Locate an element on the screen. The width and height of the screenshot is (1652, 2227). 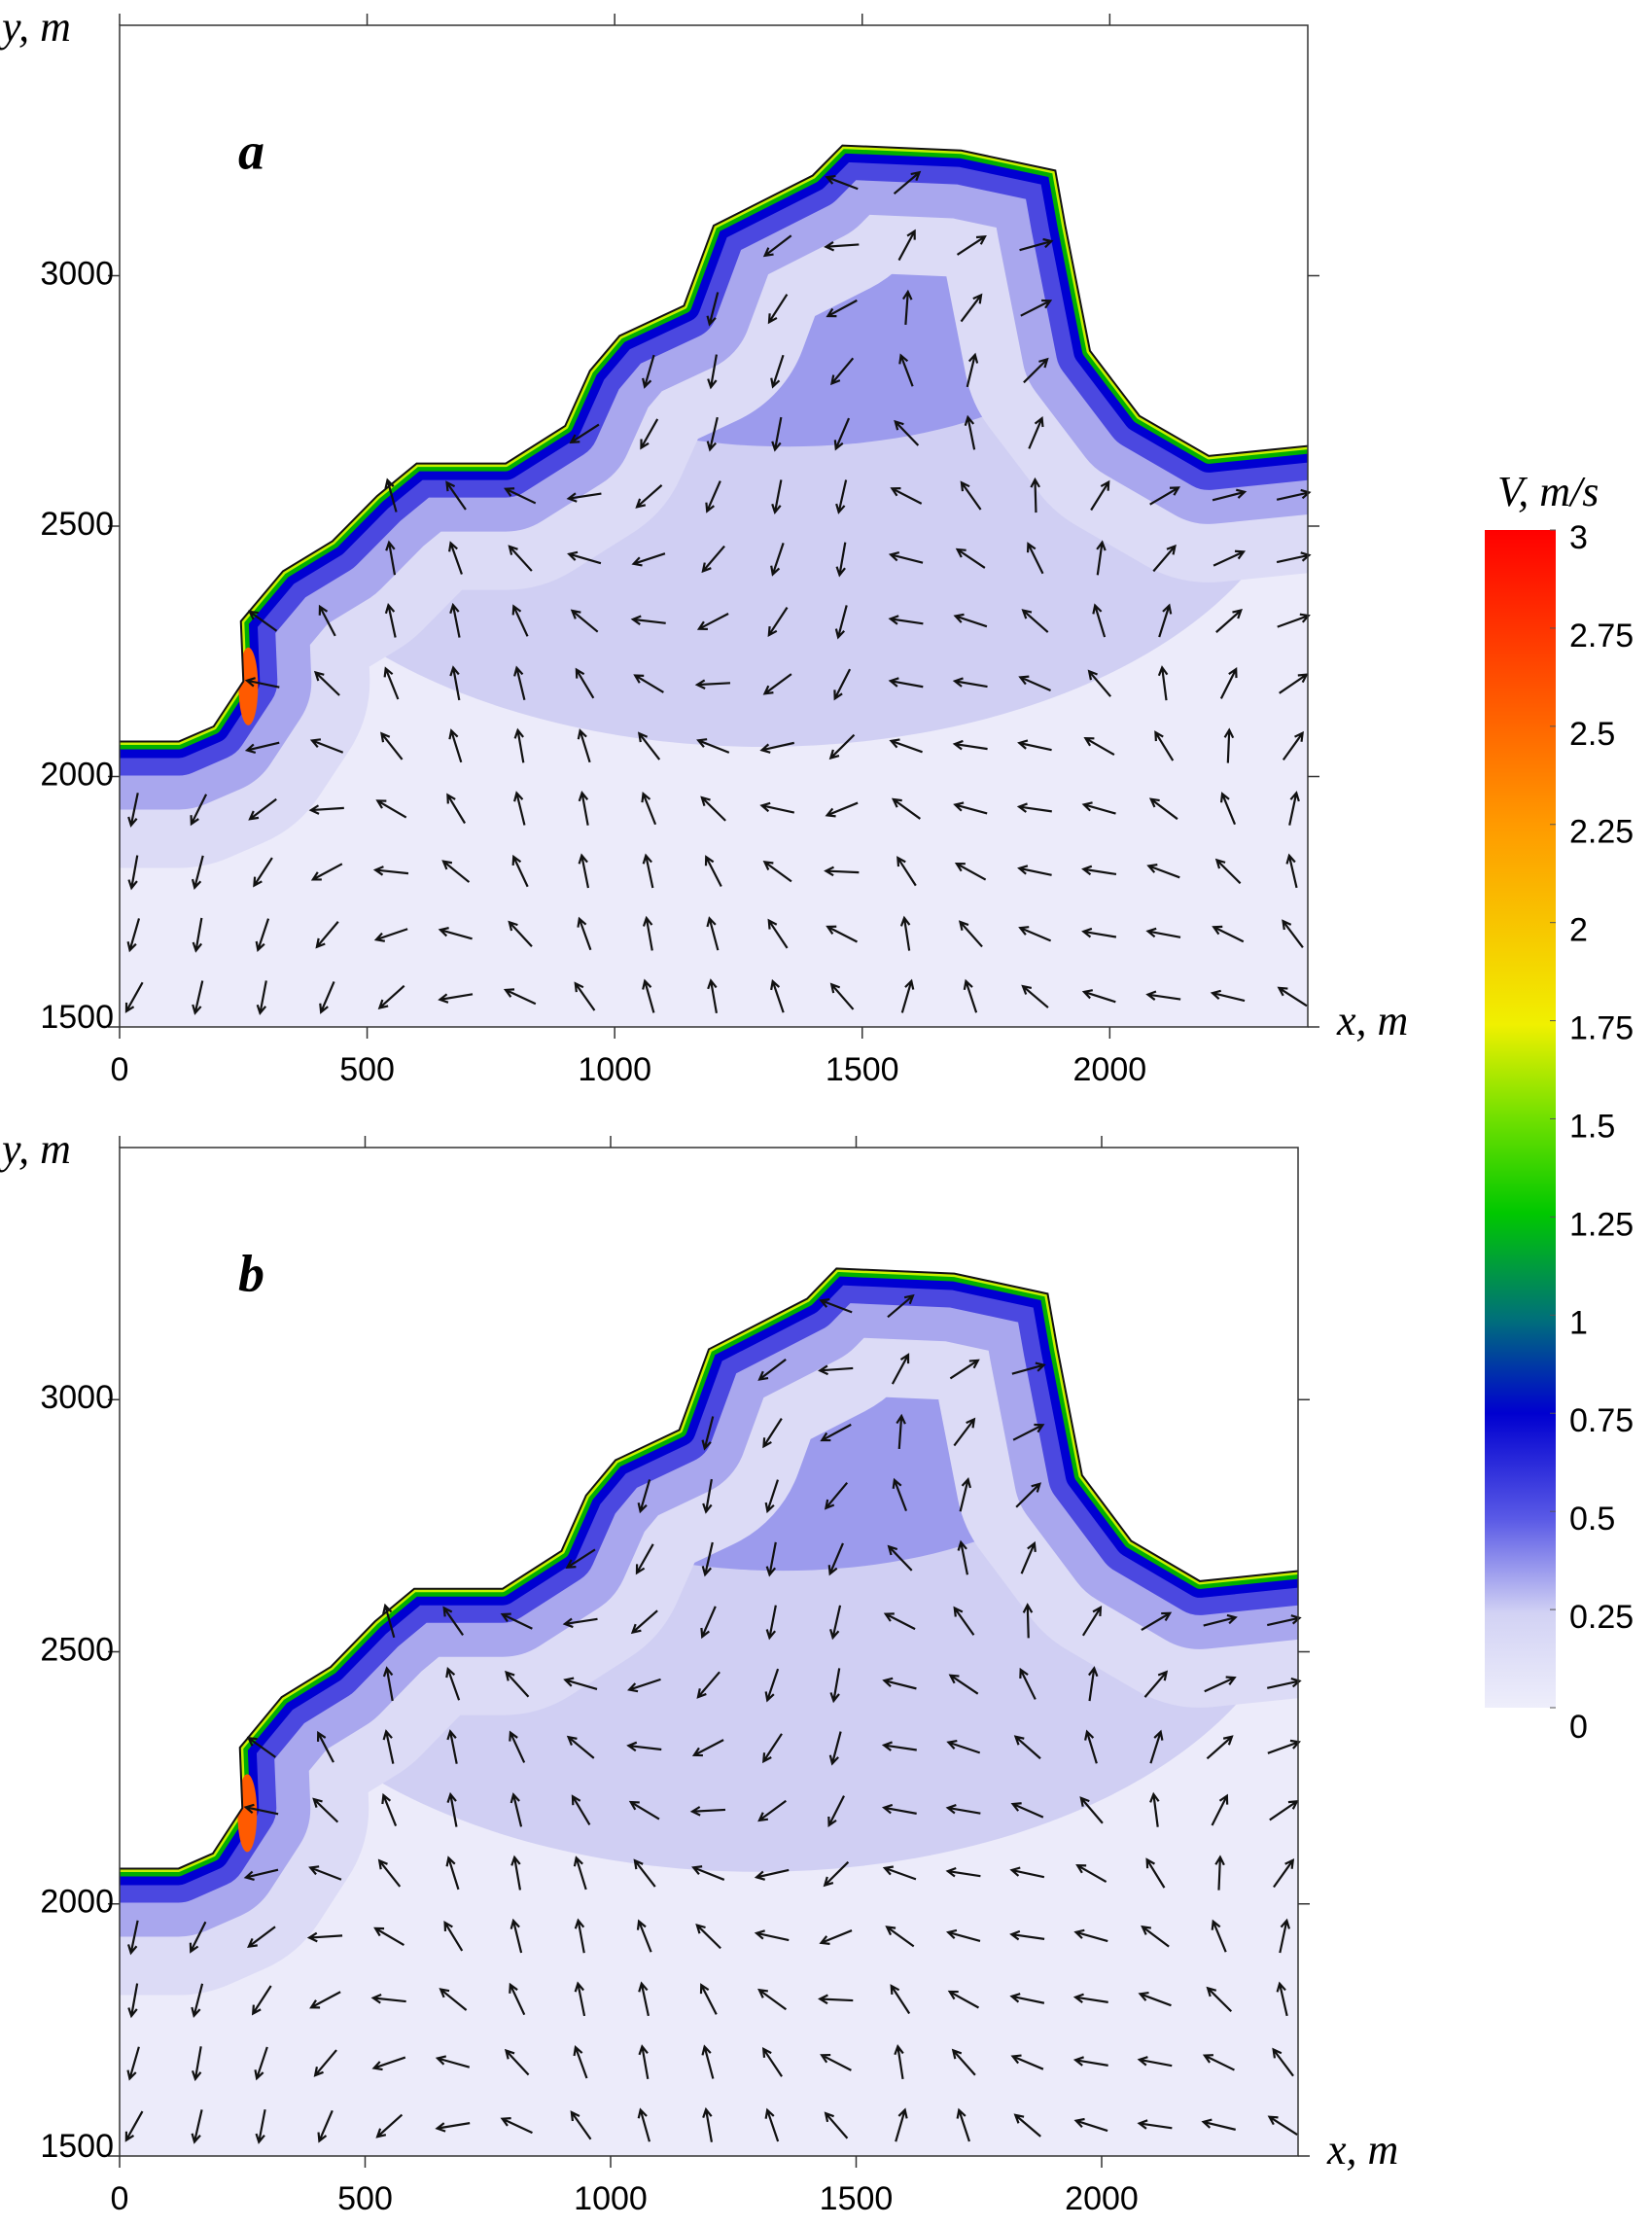
colorbar is located at coordinates (1520, 1119).